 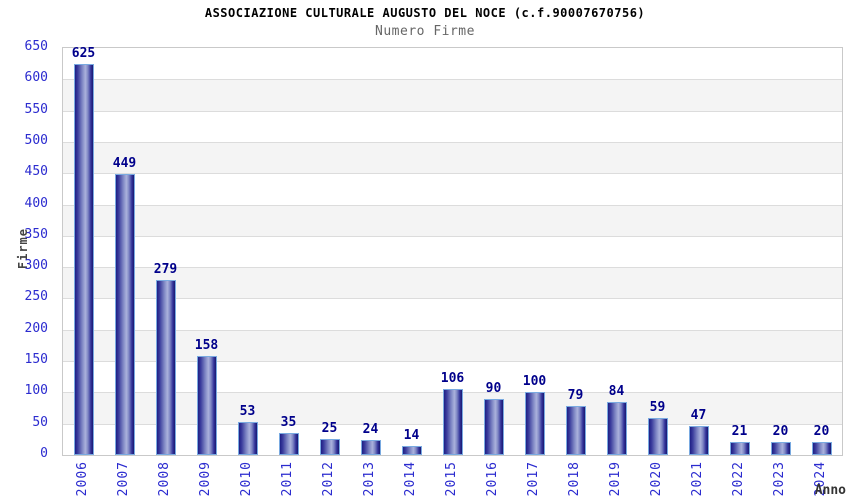 What do you see at coordinates (165, 367) in the screenshot?
I see `bar-2008` at bounding box center [165, 367].